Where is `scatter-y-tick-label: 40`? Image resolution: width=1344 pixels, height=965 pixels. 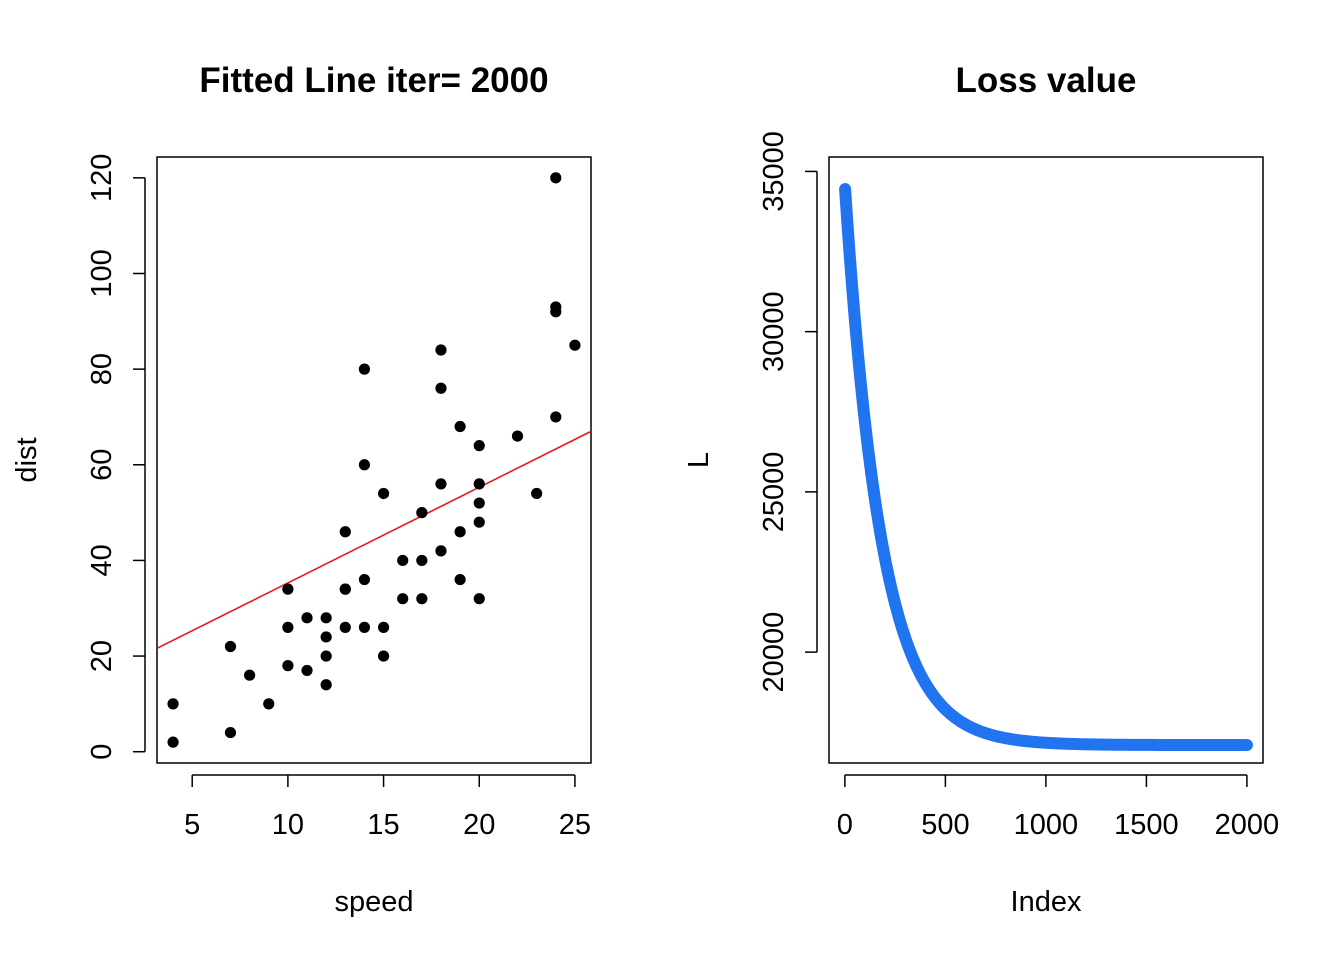
scatter-y-tick-label: 40 is located at coordinates (102, 560).